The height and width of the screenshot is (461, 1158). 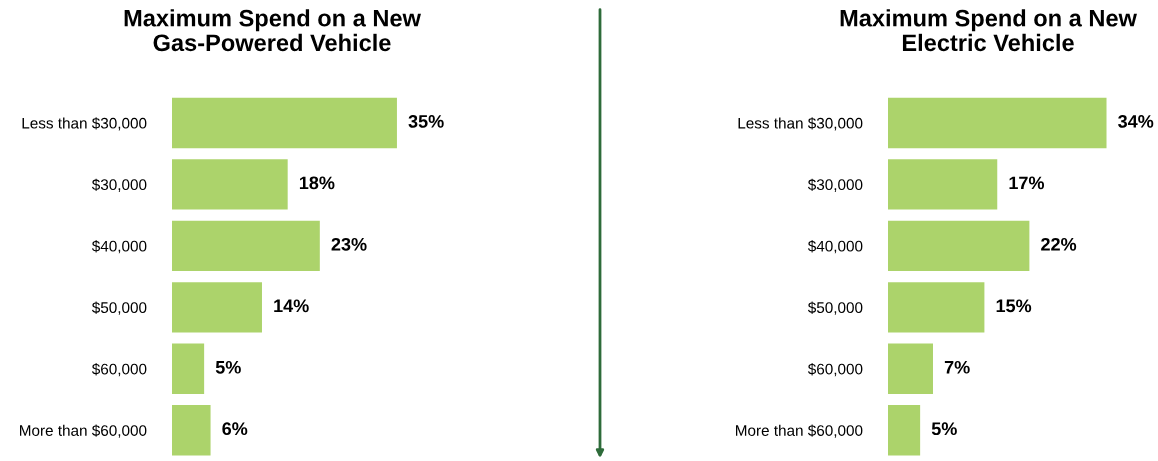 I want to click on chart-title: Maximum Spend on a New Electric Vehicle, so click(x=988, y=30).